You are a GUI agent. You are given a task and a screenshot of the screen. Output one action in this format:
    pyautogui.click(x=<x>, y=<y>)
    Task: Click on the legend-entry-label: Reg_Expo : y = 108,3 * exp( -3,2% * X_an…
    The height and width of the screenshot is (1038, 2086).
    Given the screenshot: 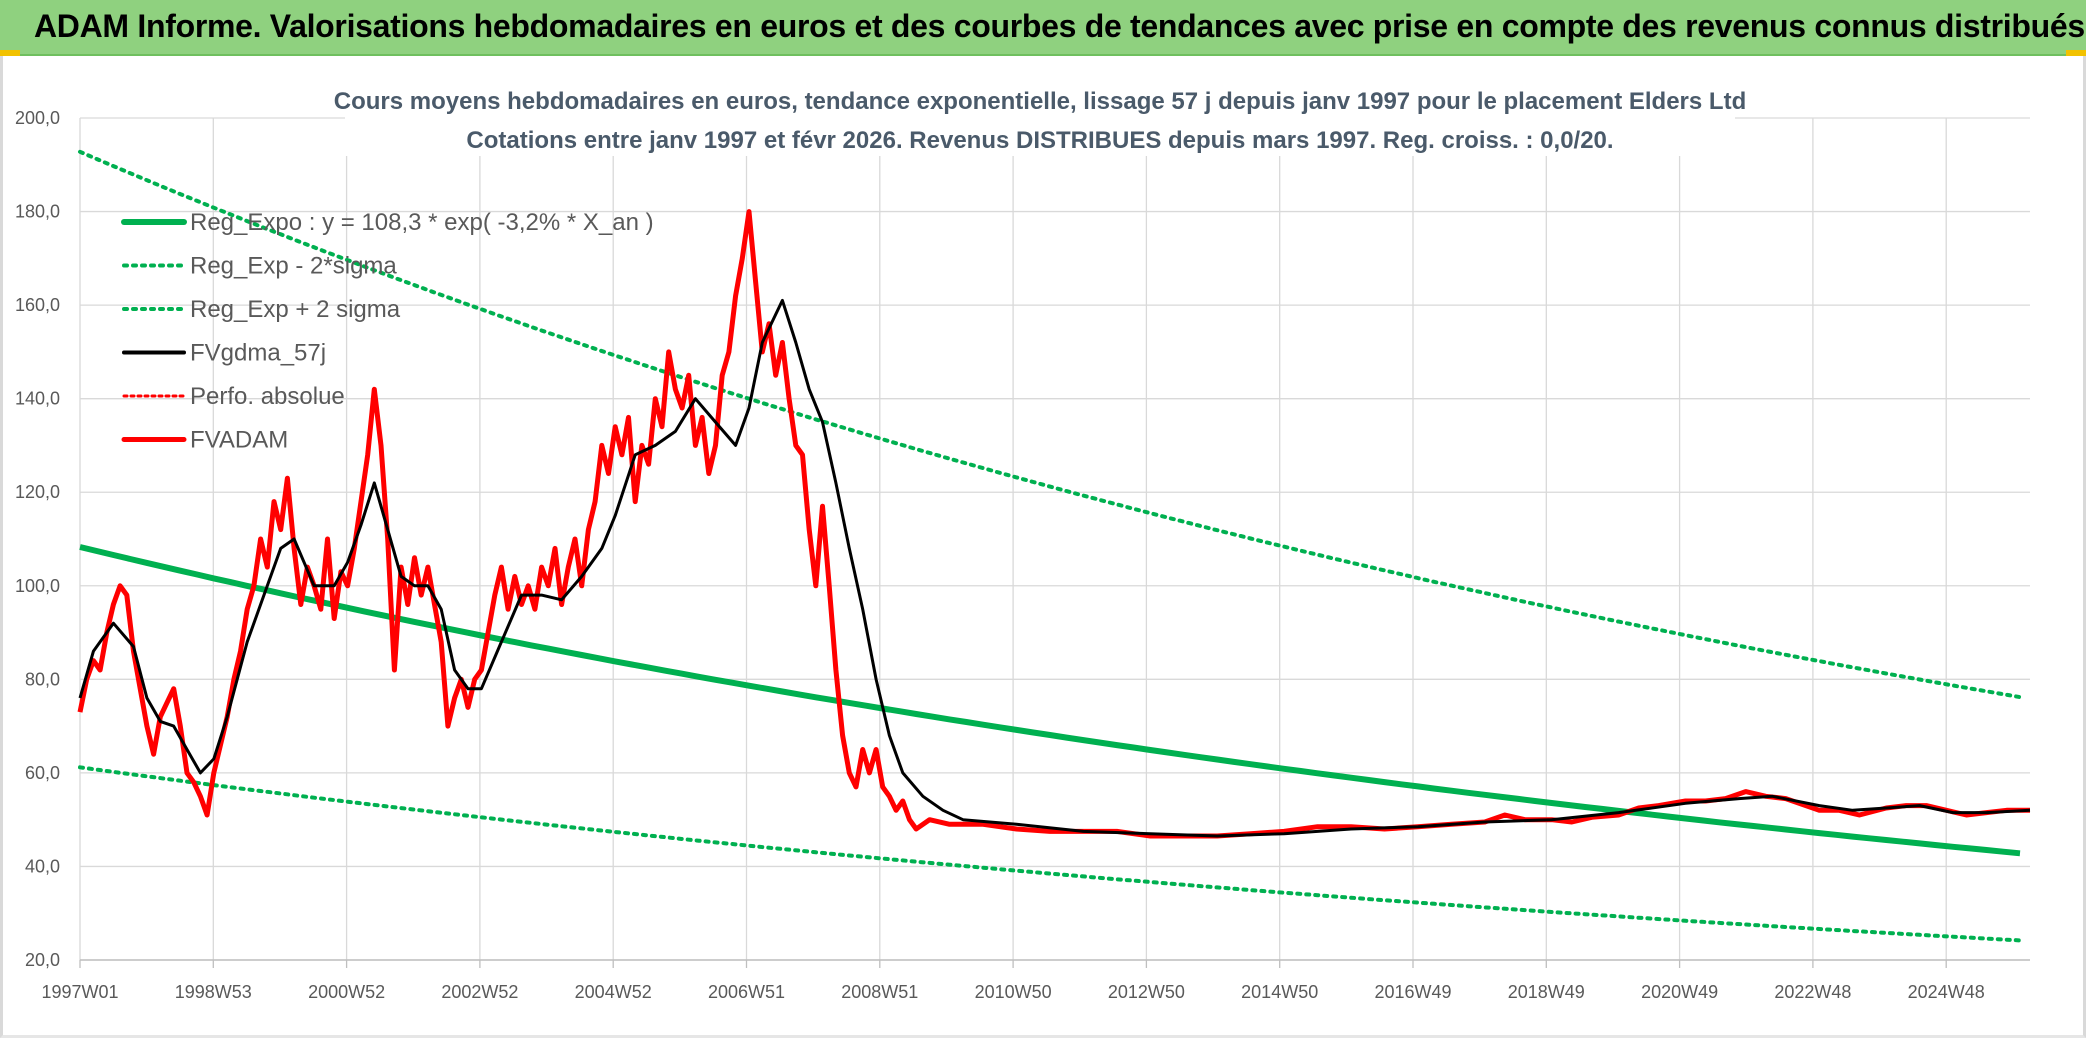 What is the action you would take?
    pyautogui.click(x=422, y=222)
    